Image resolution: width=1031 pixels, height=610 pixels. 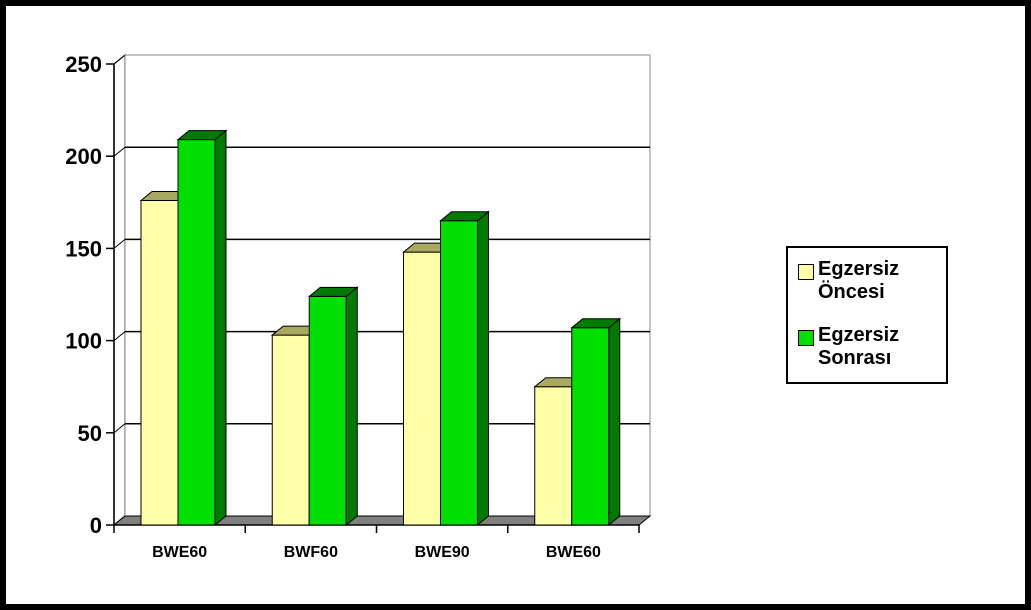 I want to click on legend-label-after: Egzersiz Sonrası, so click(x=859, y=346).